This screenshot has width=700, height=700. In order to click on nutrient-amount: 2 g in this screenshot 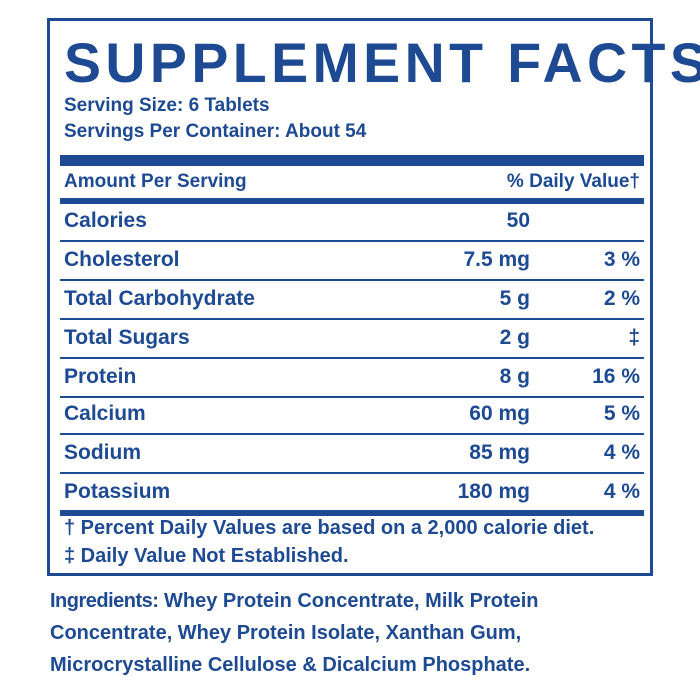, I will do `click(514, 337)`.